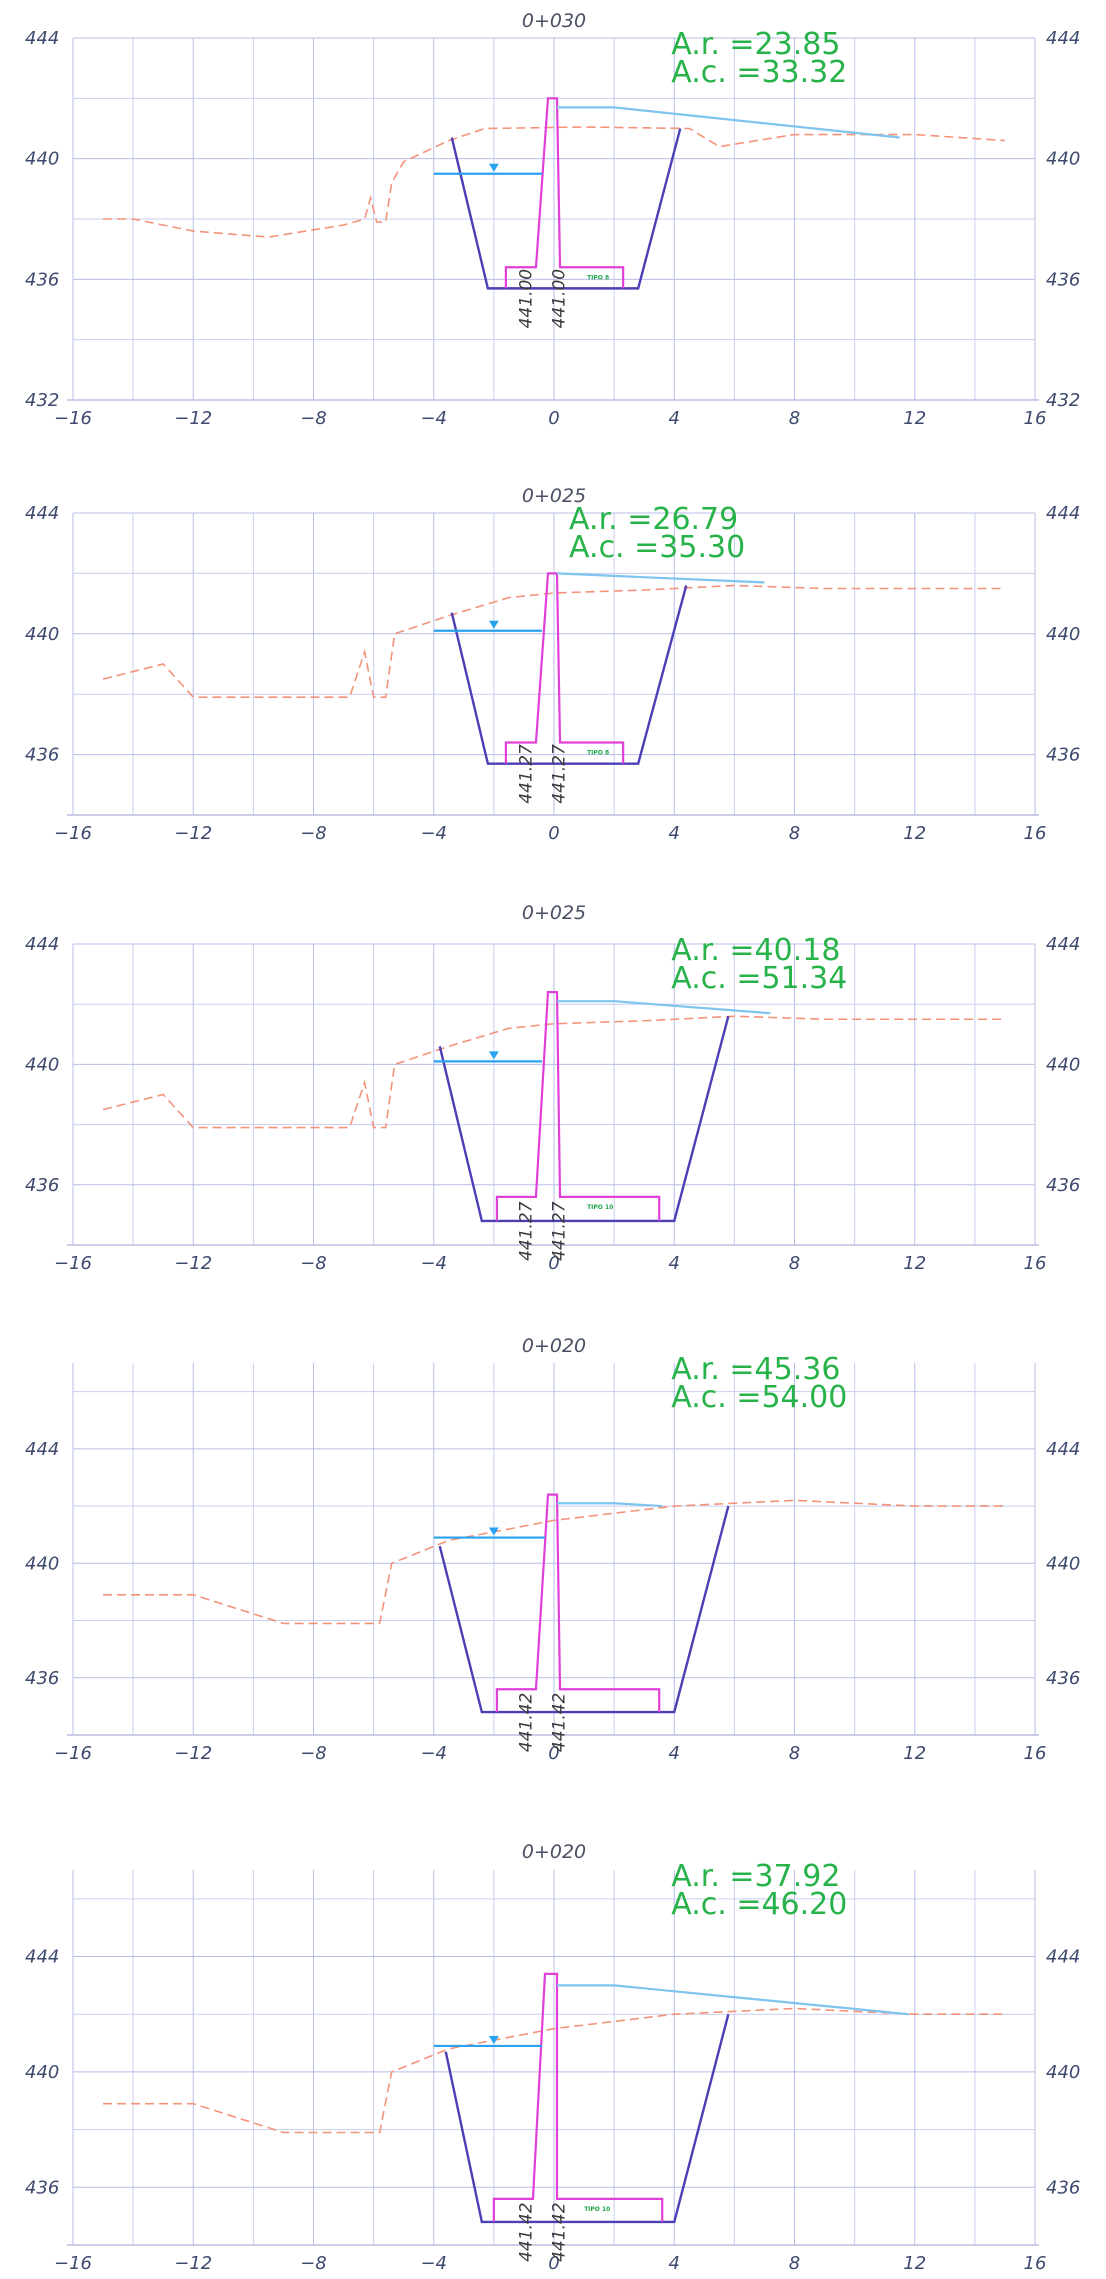  Describe the element at coordinates (759, 1397) in the screenshot. I see `area-cut-label: A.c. =54.00` at that location.